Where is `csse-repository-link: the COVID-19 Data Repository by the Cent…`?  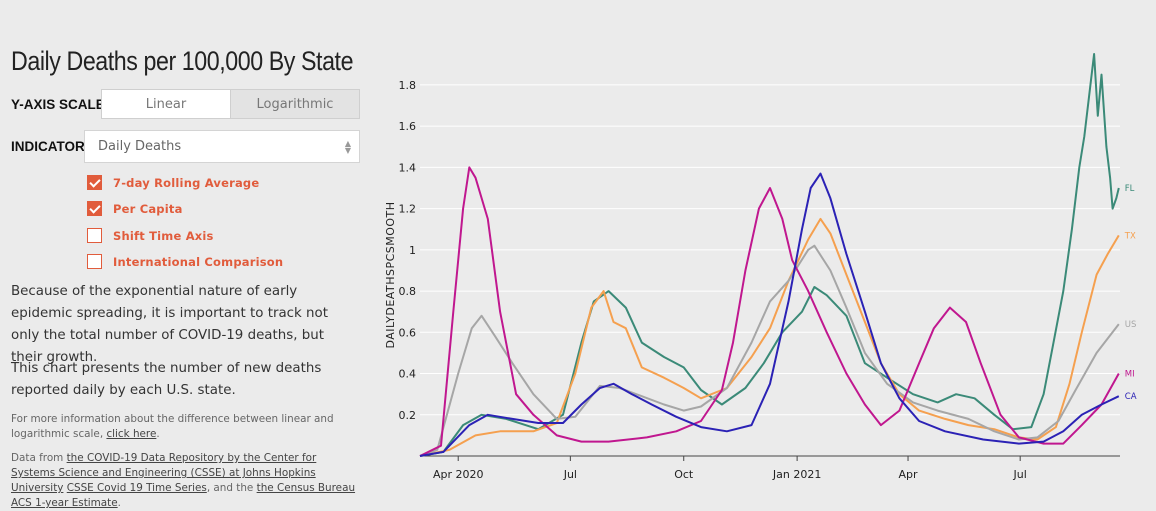
csse-repository-link: the COVID-19 Data Repository by the Cent… is located at coordinates (164, 473).